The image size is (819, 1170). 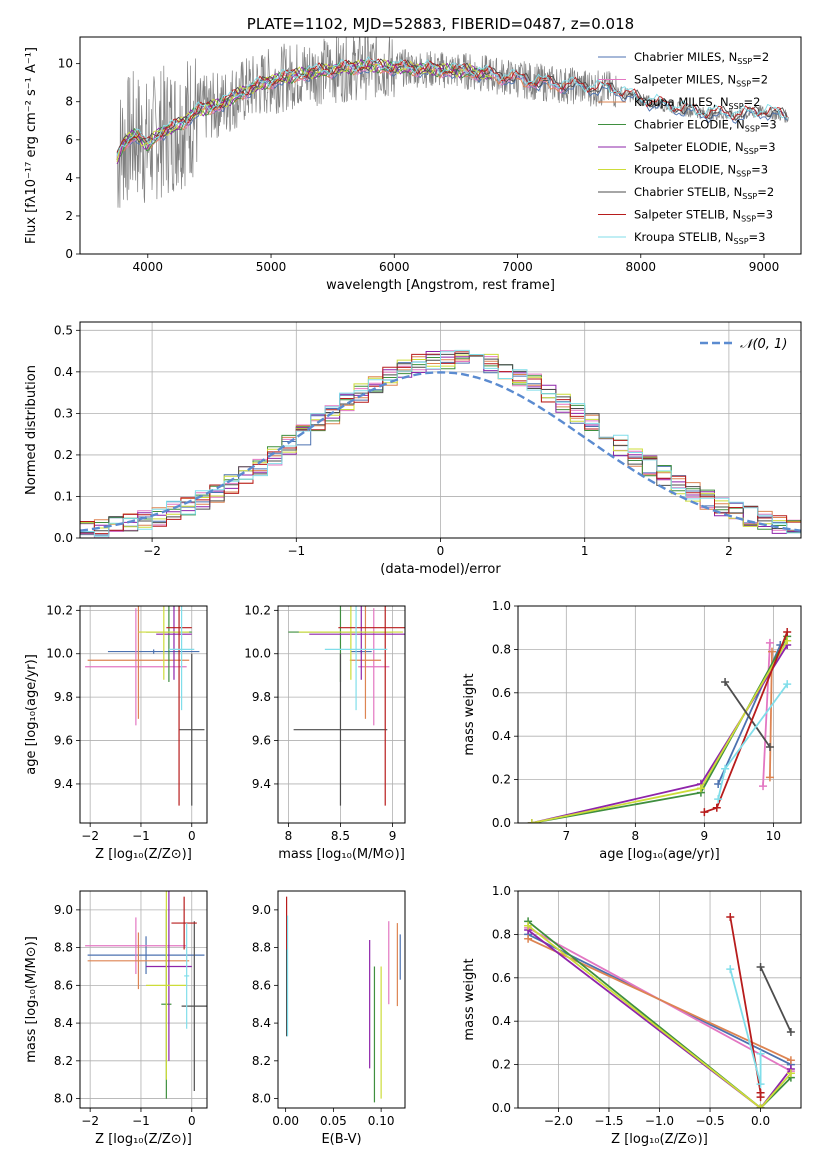 What do you see at coordinates (709, 1121) in the screenshot?
I see `x-tick-label: −0.5` at bounding box center [709, 1121].